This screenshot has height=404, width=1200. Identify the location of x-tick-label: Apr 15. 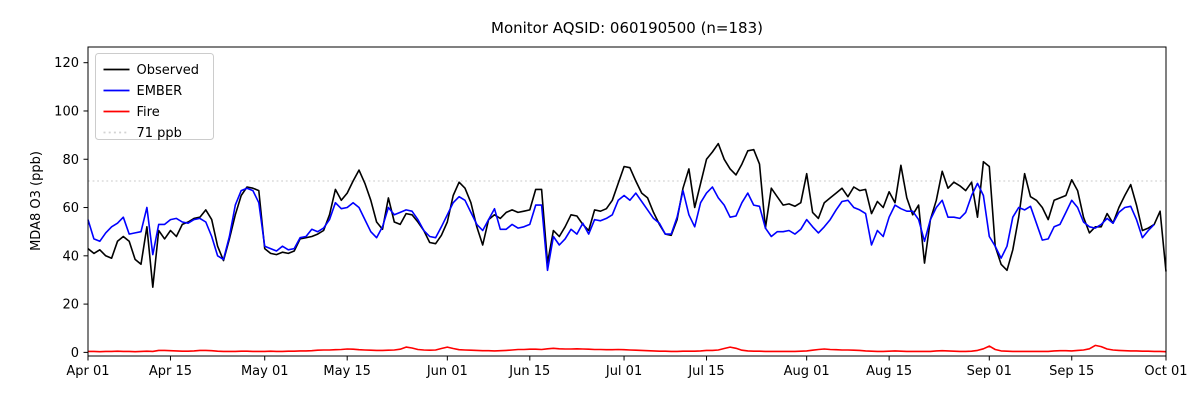
(170, 371).